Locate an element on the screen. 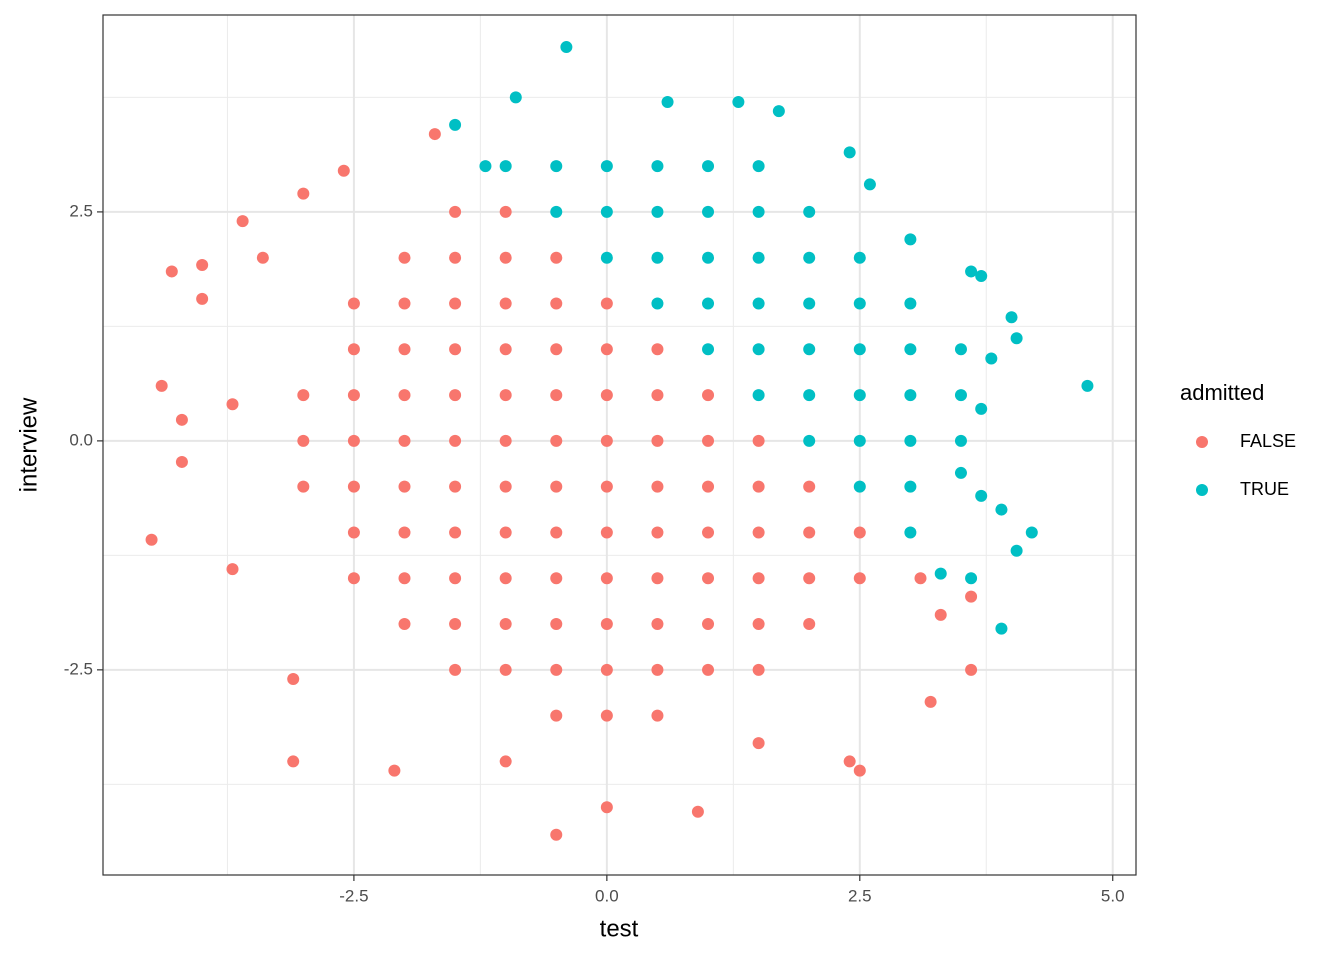  x-tick-label: -2.5 is located at coordinates (353, 895).